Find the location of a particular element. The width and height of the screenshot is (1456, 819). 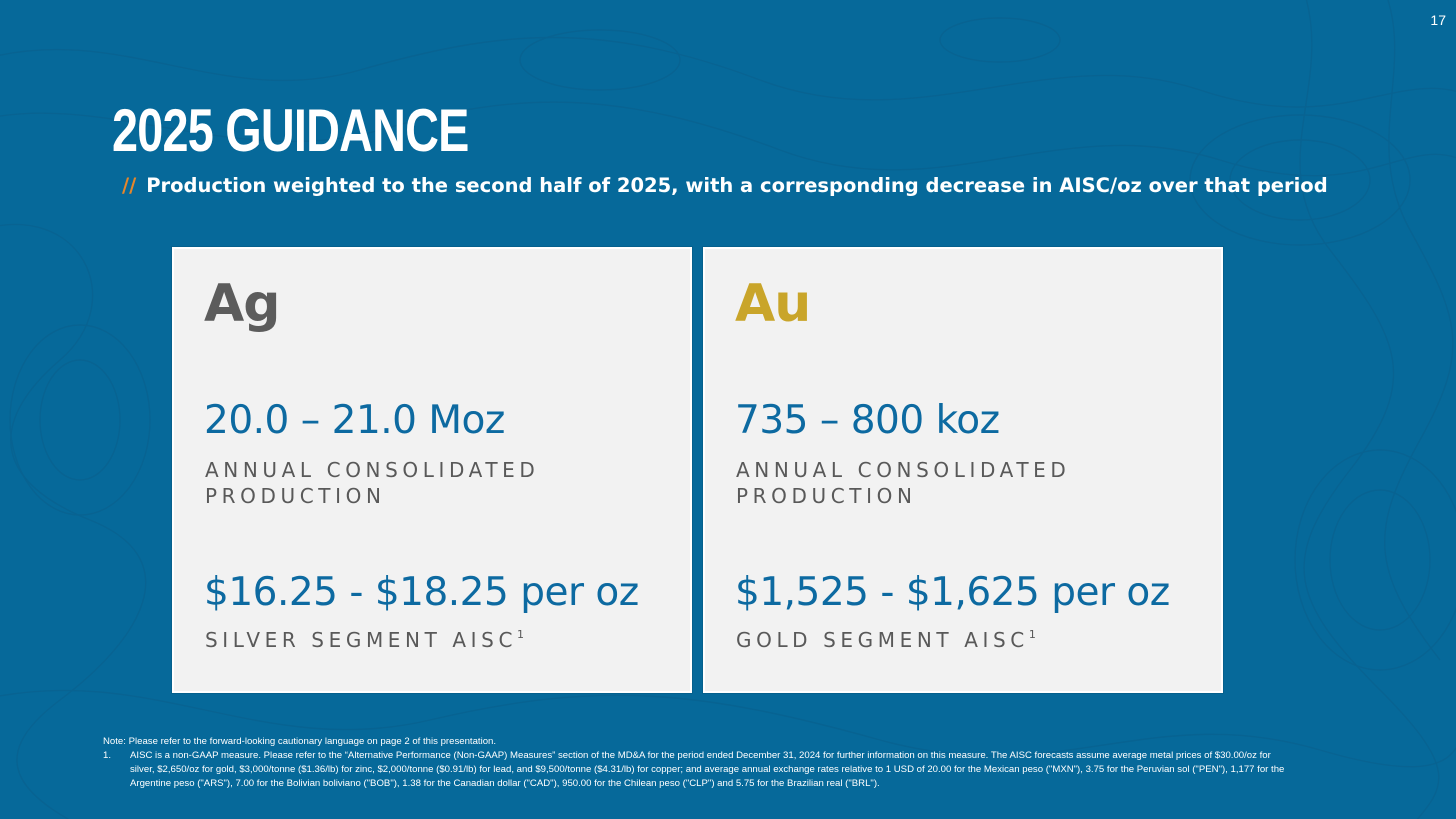

silver-symbol: Ag is located at coordinates (242, 304).